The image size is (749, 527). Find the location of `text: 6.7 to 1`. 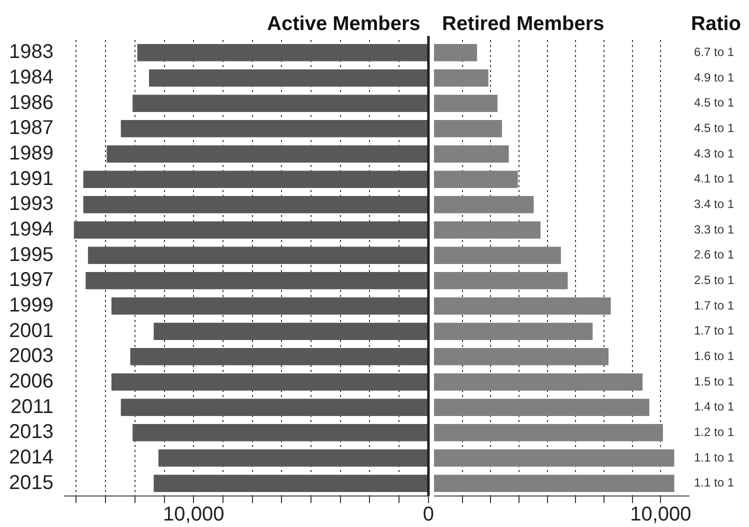

text: 6.7 to 1 is located at coordinates (714, 51).